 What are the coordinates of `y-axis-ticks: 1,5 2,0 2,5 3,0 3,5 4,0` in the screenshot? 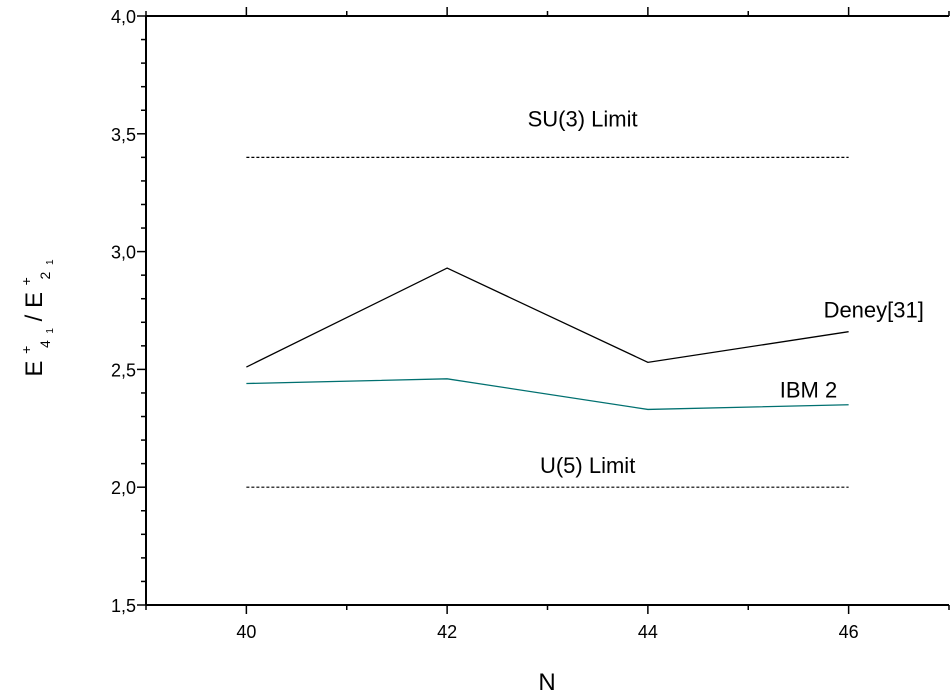 It's located at (128, 311).